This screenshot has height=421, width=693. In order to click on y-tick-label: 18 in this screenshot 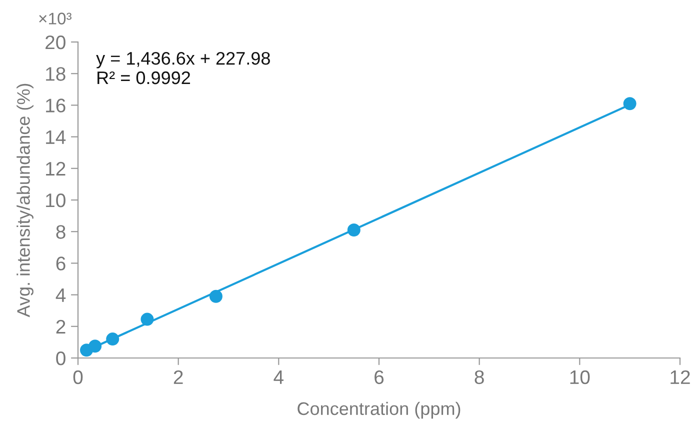, I will do `click(56, 74)`.